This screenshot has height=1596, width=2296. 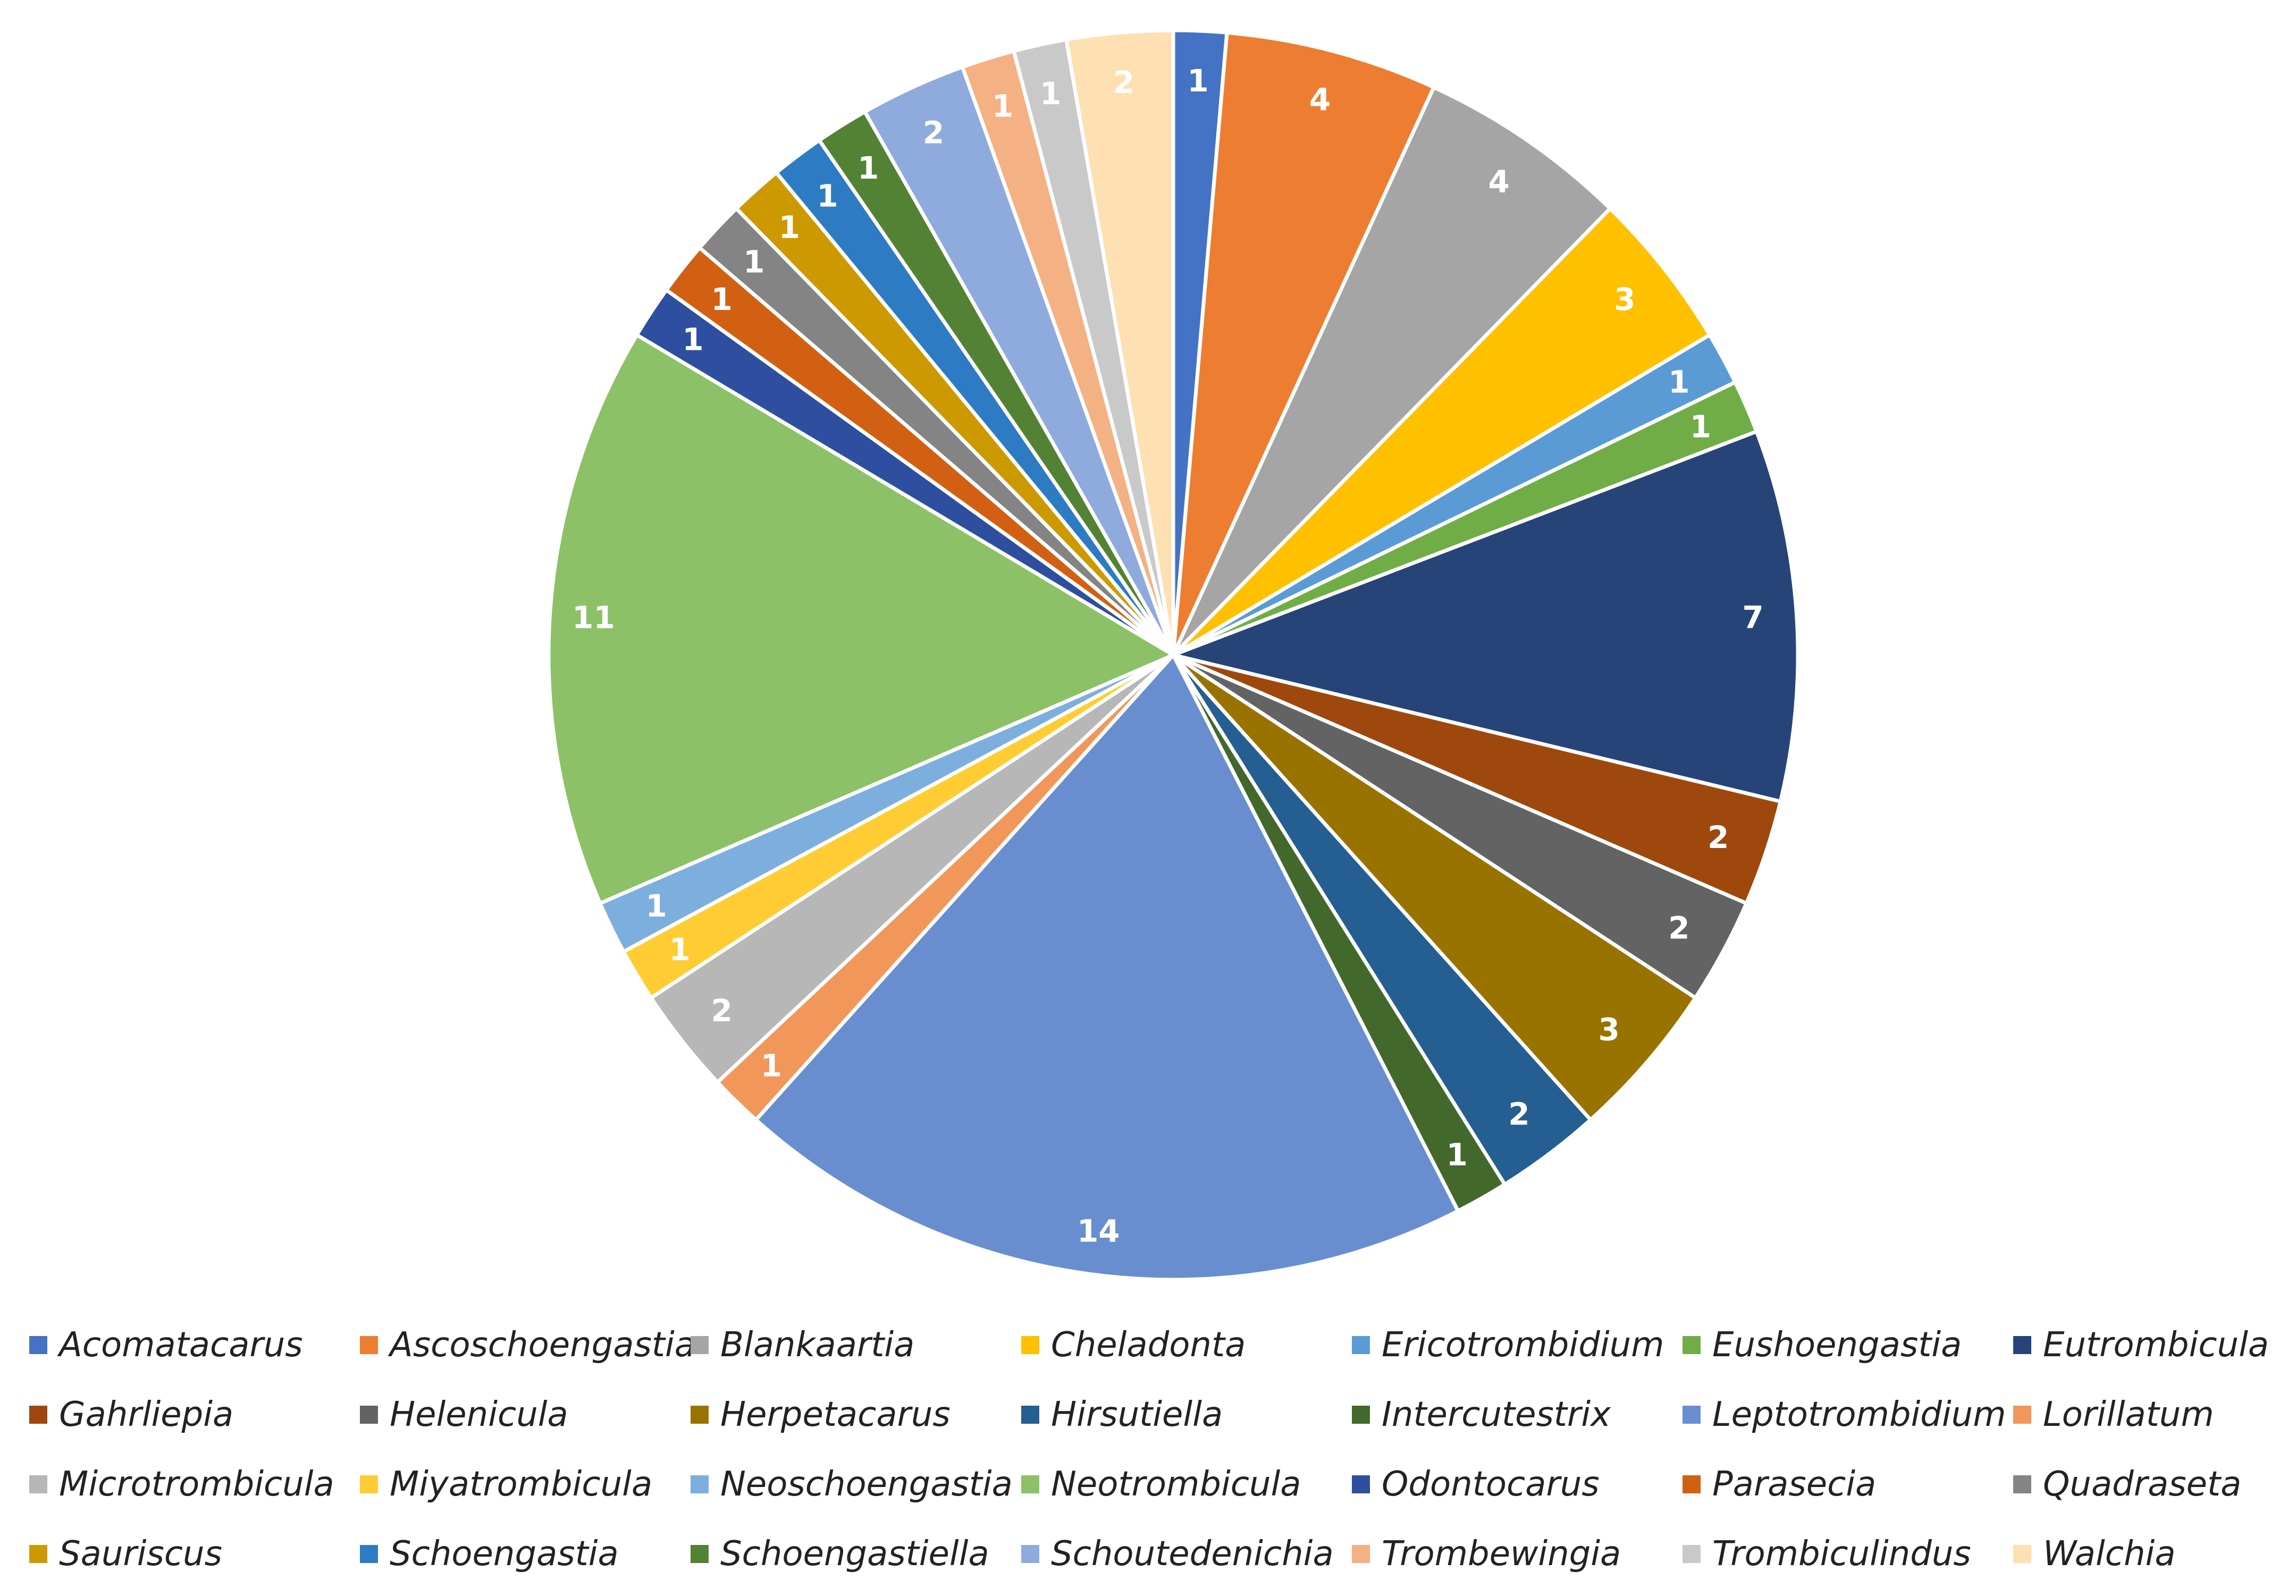 What do you see at coordinates (868, 168) in the screenshot?
I see `data-label-schoengastiella: 1` at bounding box center [868, 168].